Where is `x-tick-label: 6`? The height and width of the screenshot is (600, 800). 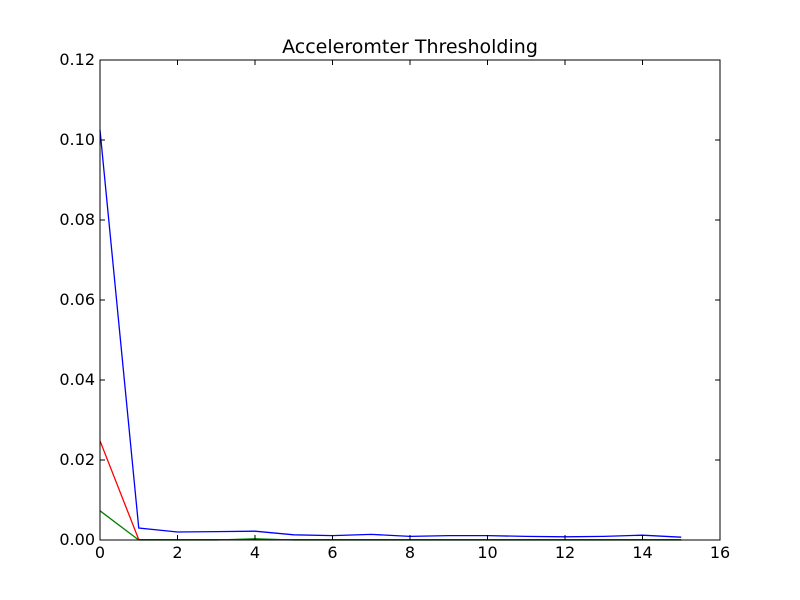
x-tick-label: 6 is located at coordinates (332, 552).